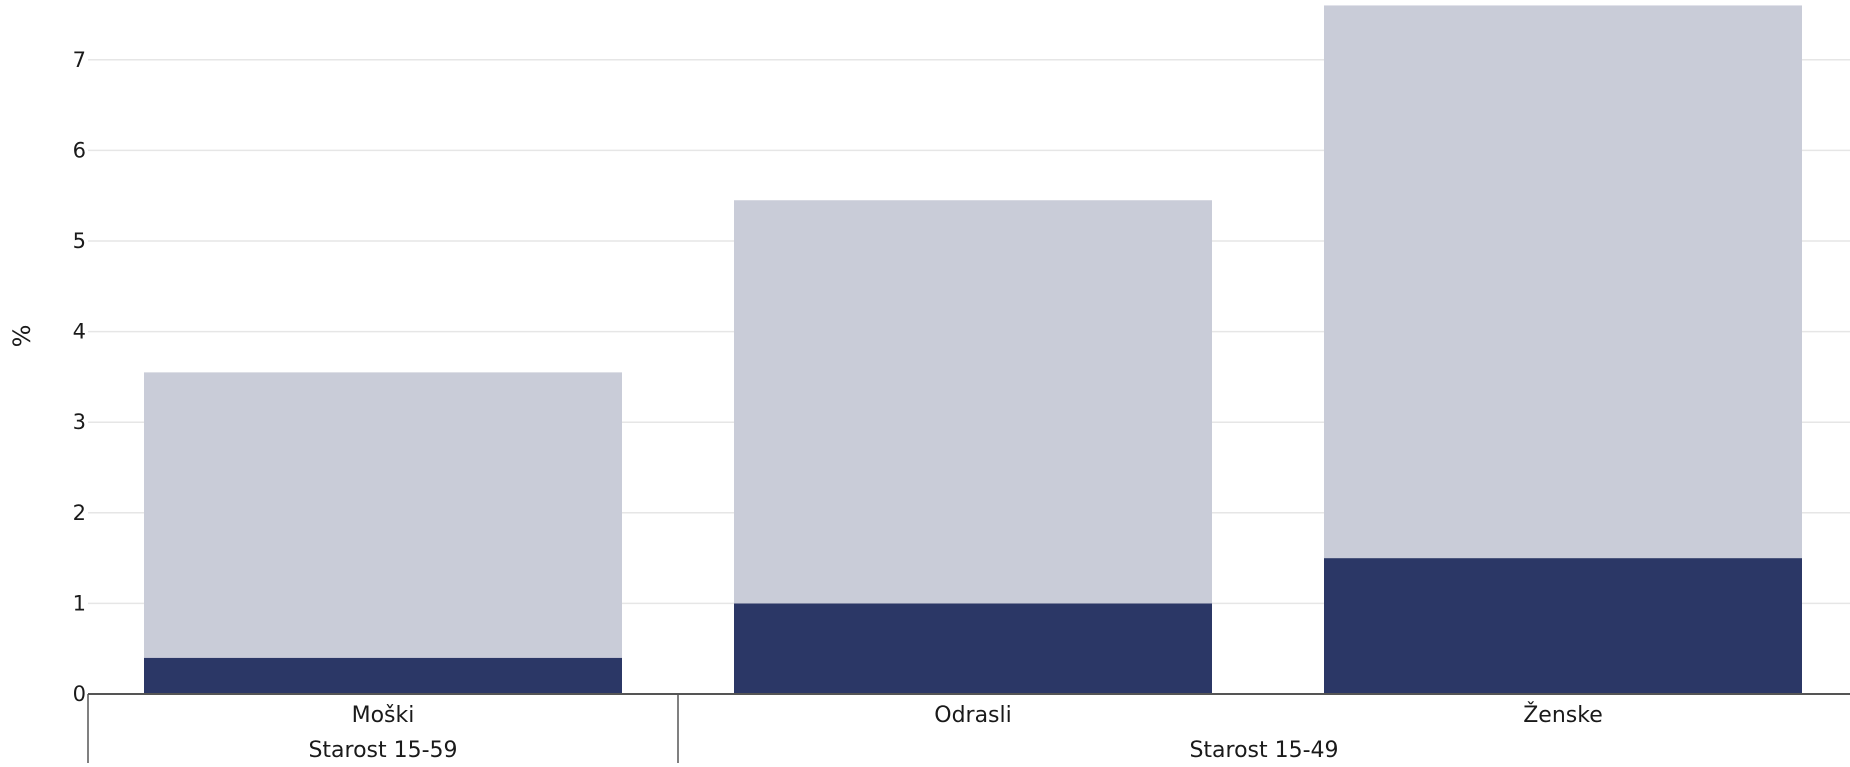 This screenshot has height=767, width=1850. I want to click on y-axis-title: %, so click(22, 336).